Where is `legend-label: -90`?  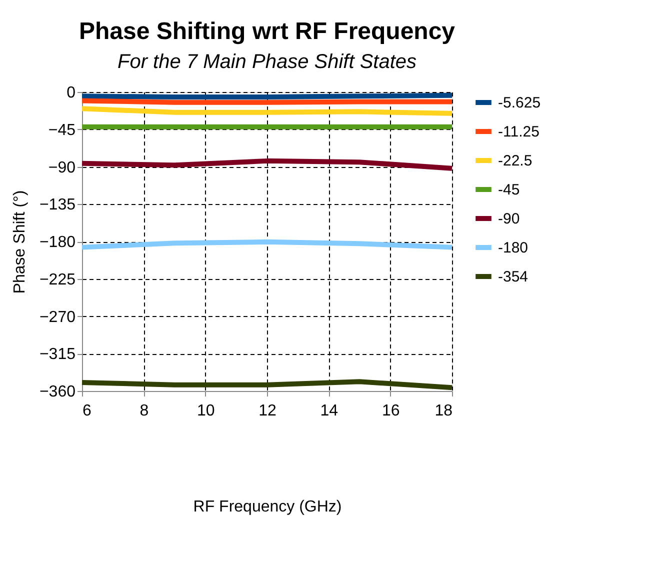
legend-label: -90 is located at coordinates (509, 219).